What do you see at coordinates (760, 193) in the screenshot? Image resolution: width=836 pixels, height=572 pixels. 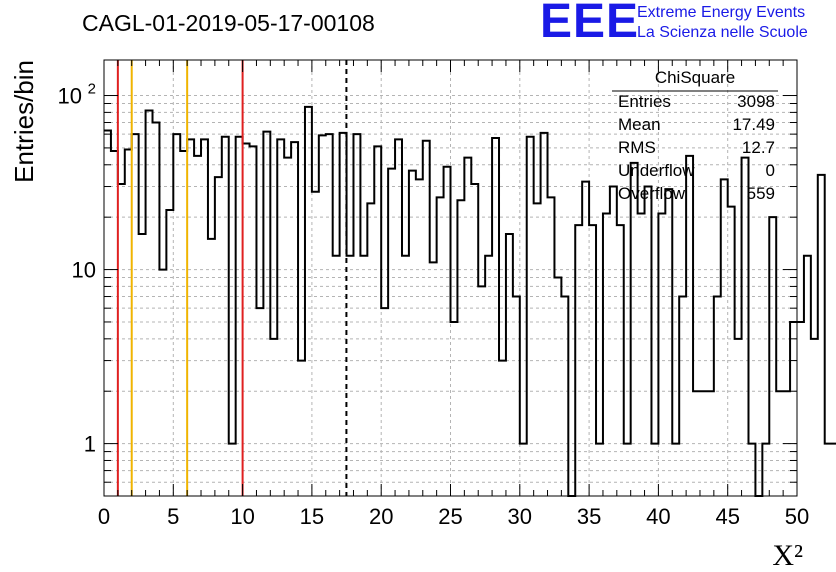 I see `stat-value: 559` at bounding box center [760, 193].